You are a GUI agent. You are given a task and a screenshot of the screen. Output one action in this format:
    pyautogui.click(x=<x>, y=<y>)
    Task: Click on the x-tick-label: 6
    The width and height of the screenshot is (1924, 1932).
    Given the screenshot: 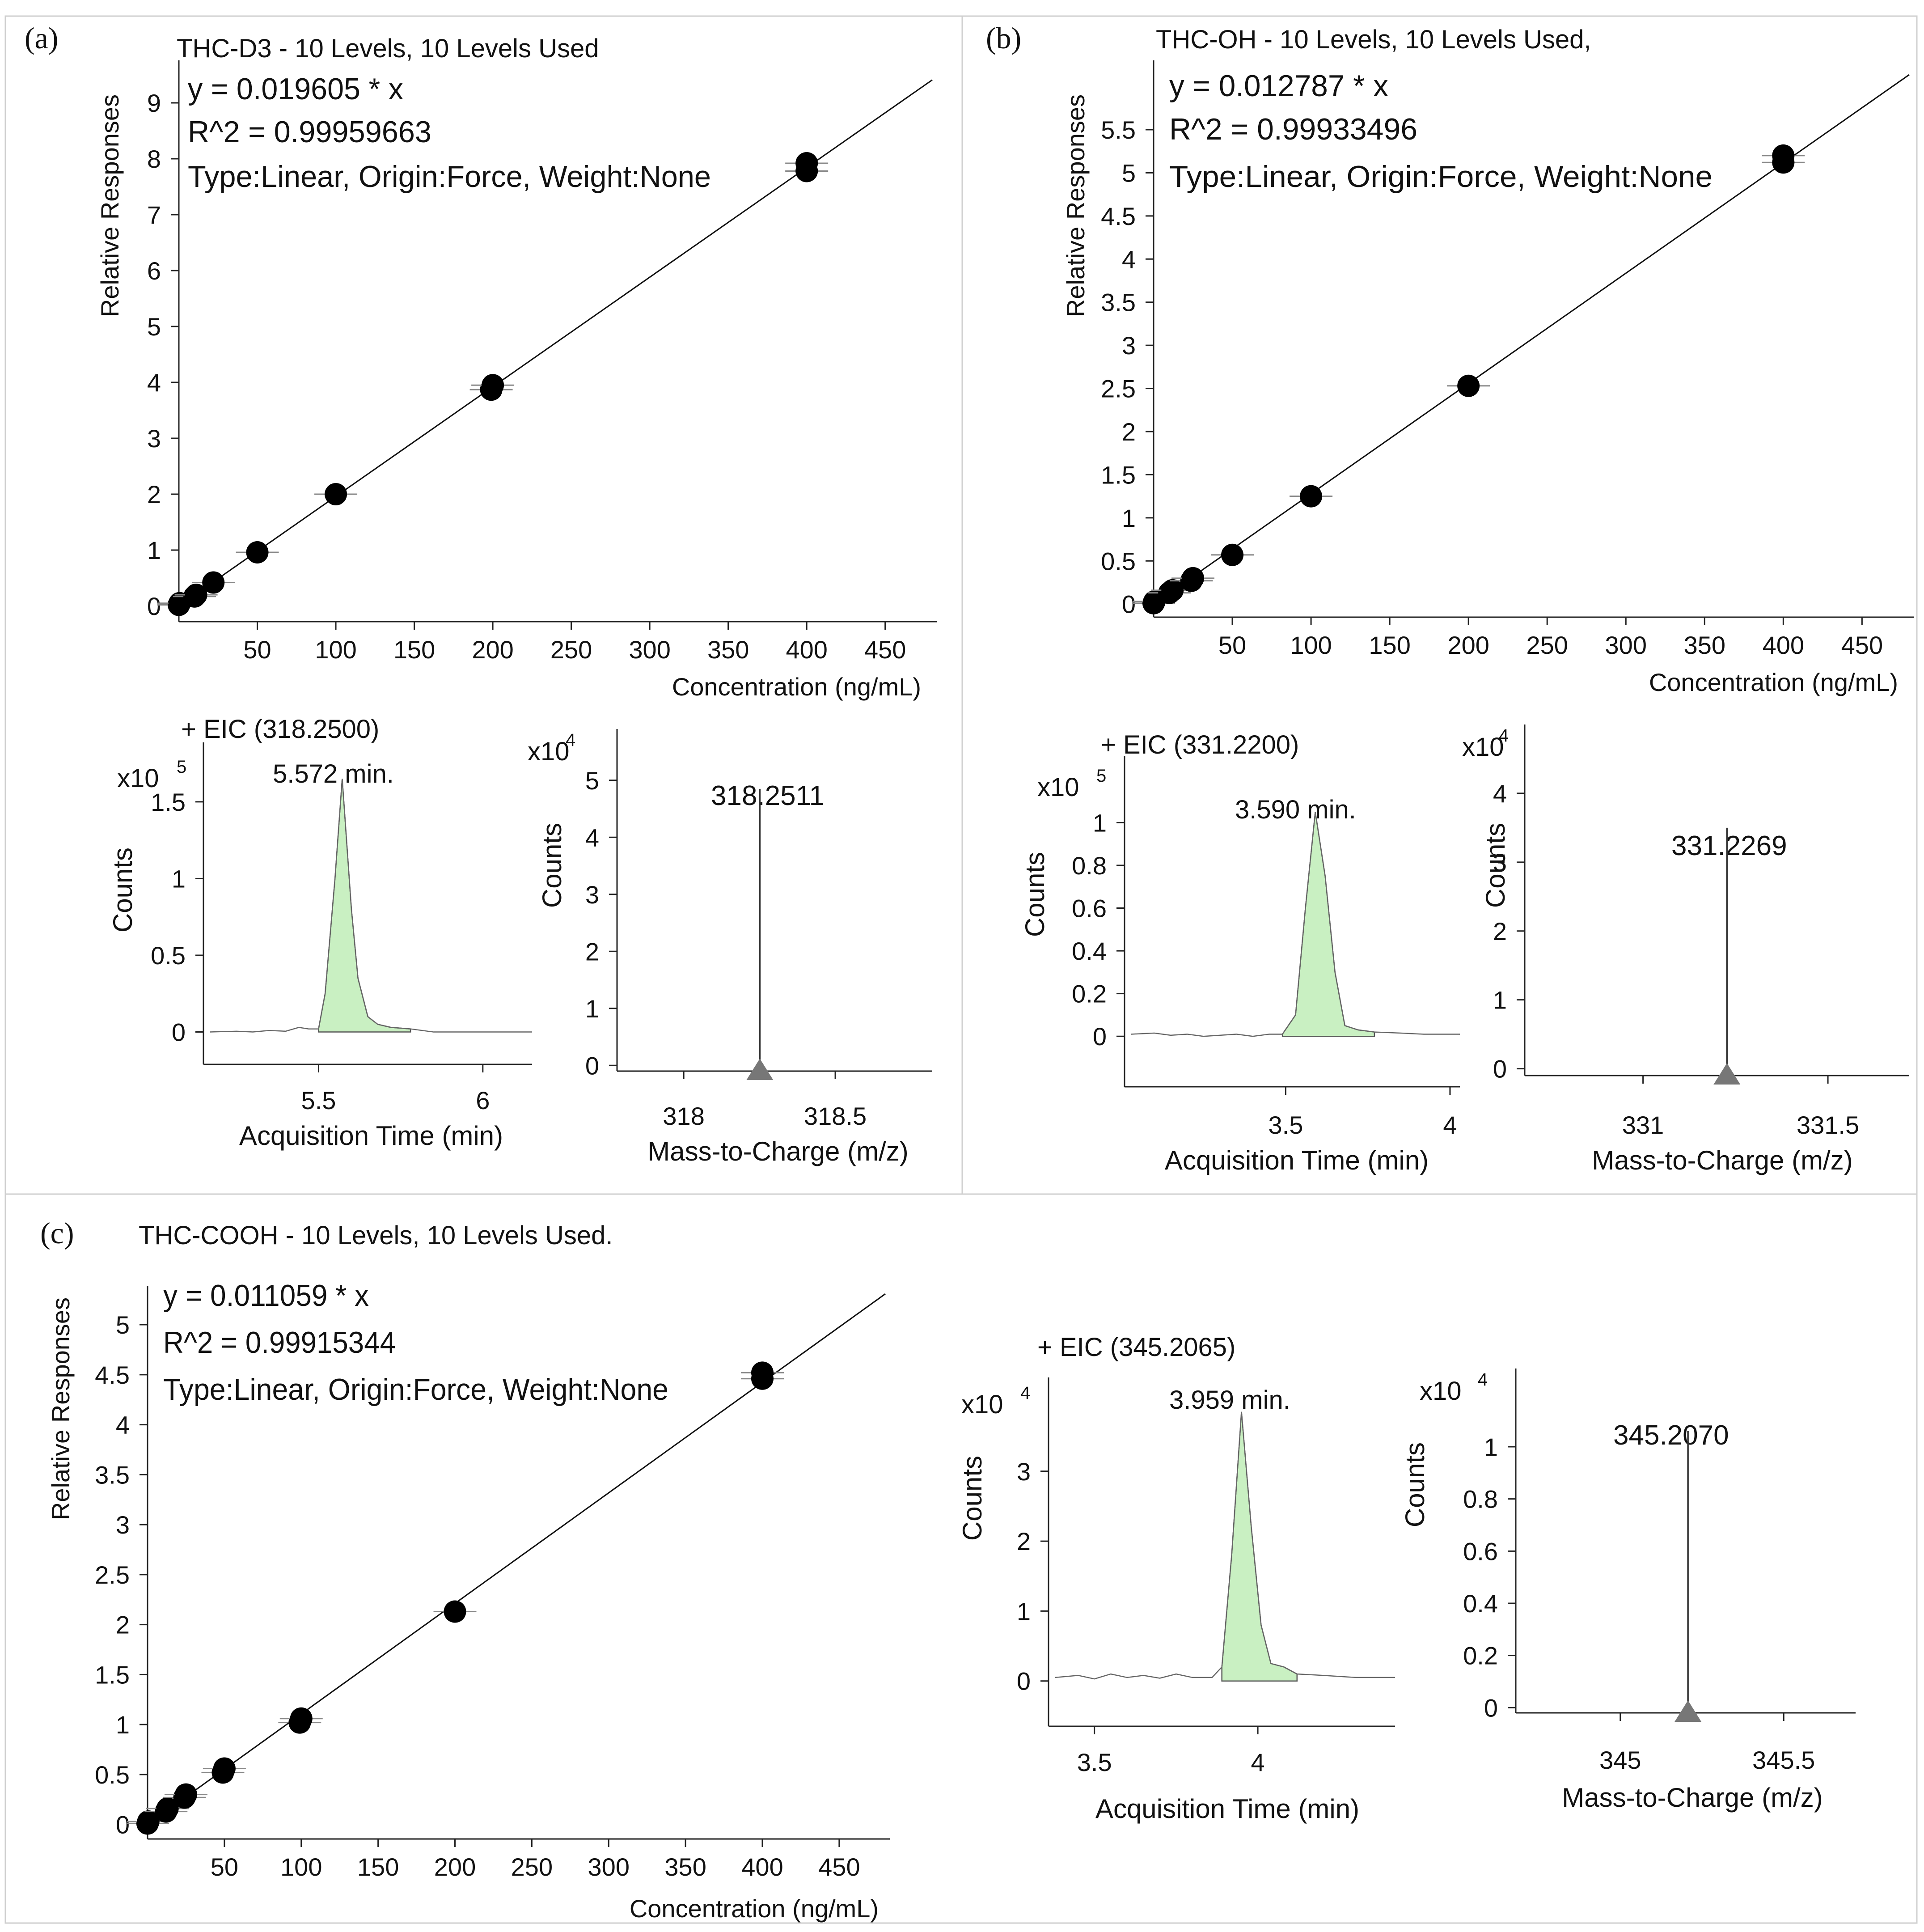 What is the action you would take?
    pyautogui.click(x=483, y=1100)
    